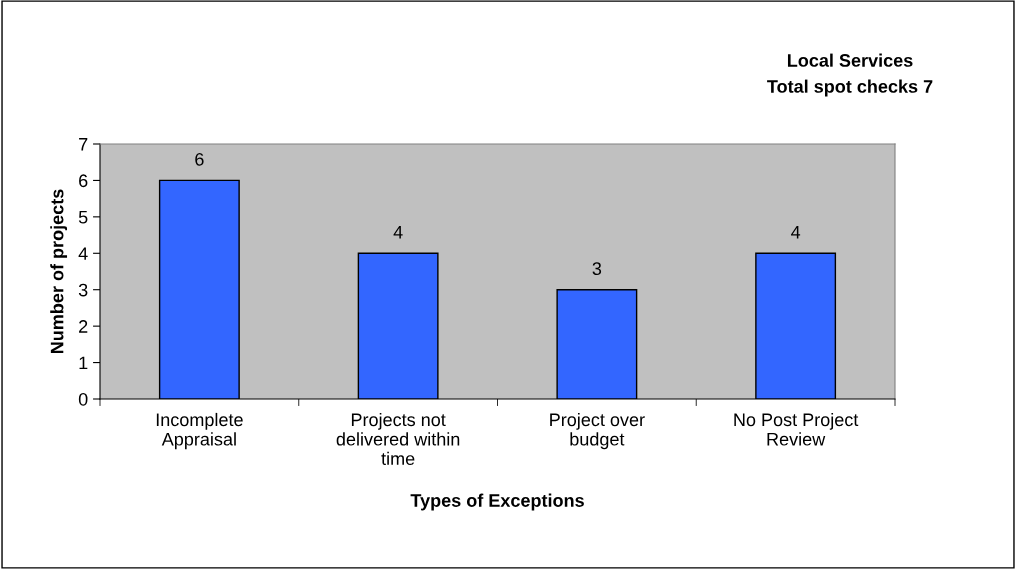 This screenshot has height=569, width=1016. I want to click on y-tick-label: 2, so click(83, 326).